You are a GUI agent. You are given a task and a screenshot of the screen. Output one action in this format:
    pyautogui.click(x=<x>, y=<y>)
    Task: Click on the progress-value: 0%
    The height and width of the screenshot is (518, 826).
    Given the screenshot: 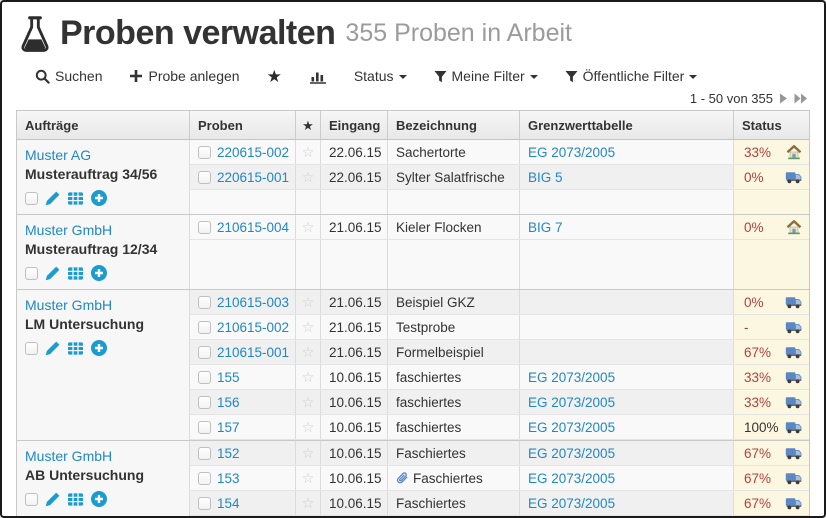 What is the action you would take?
    pyautogui.click(x=754, y=227)
    